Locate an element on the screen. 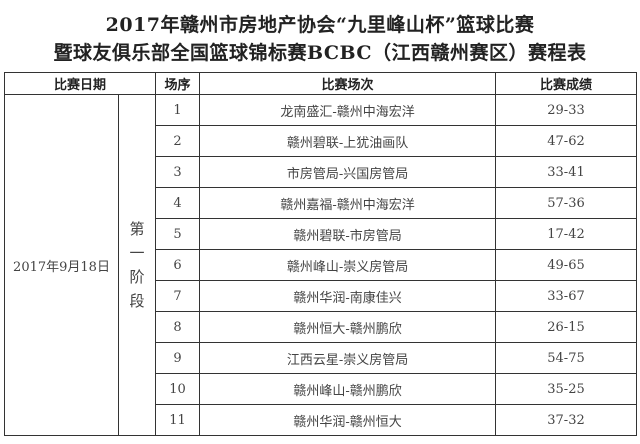  match-order: 10 is located at coordinates (178, 389).